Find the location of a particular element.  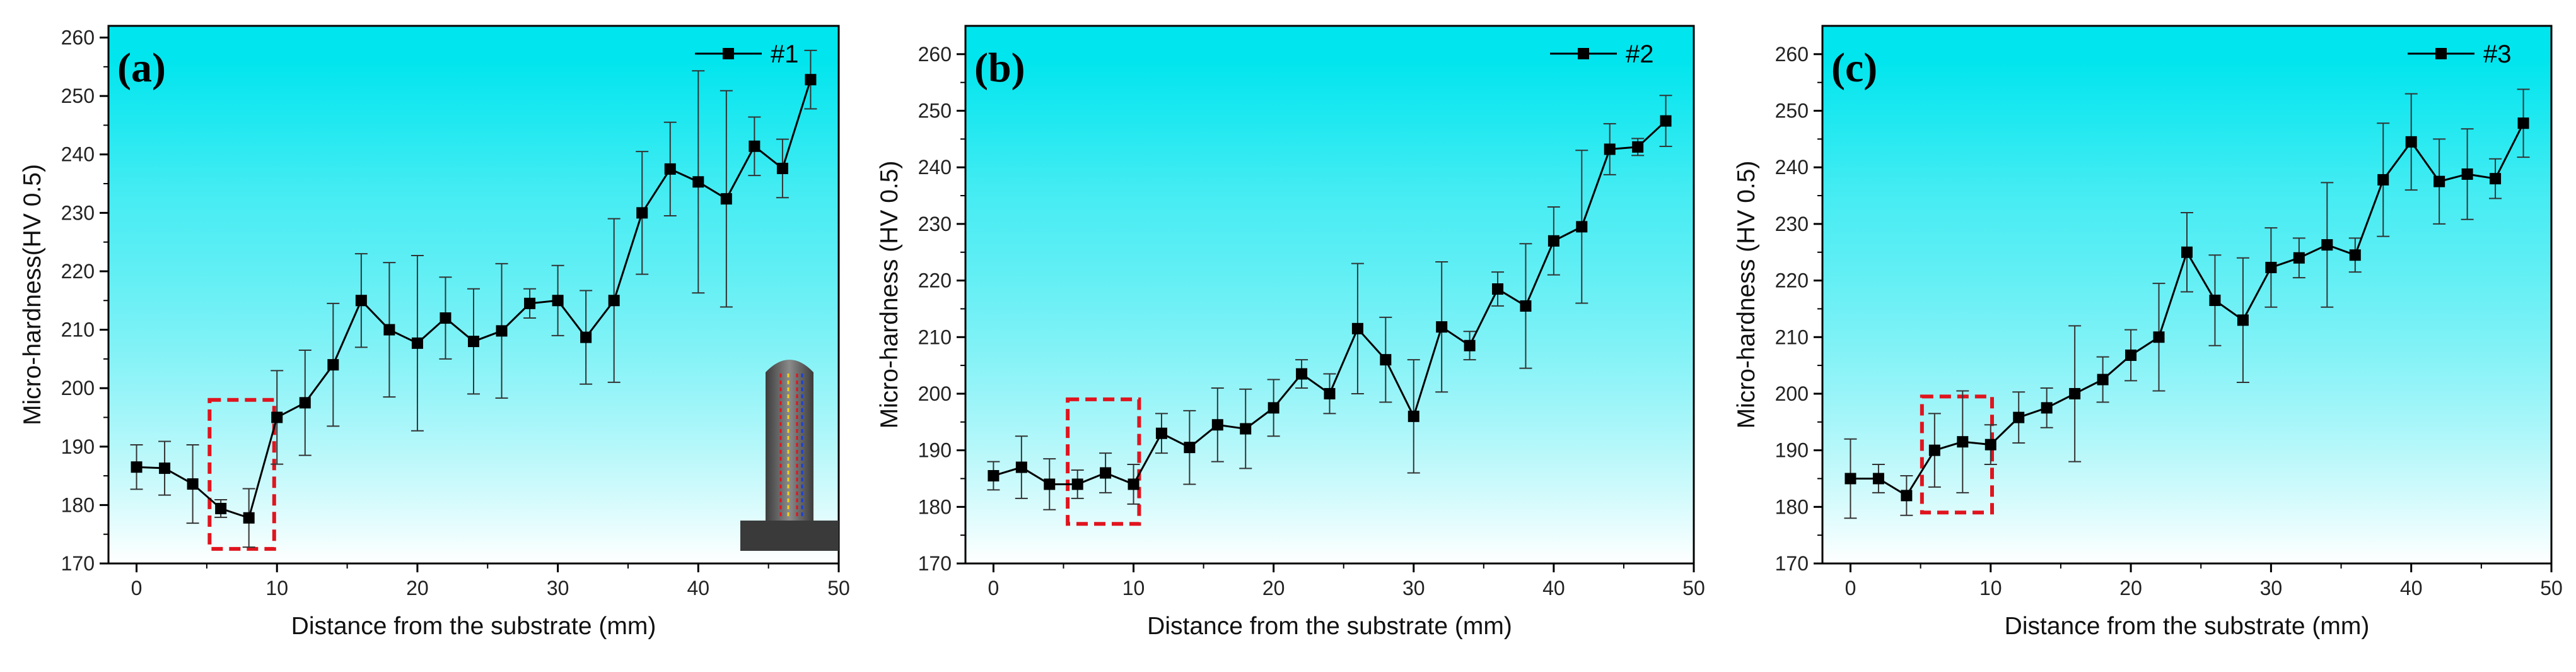

panel-label: (a) is located at coordinates (142, 68).